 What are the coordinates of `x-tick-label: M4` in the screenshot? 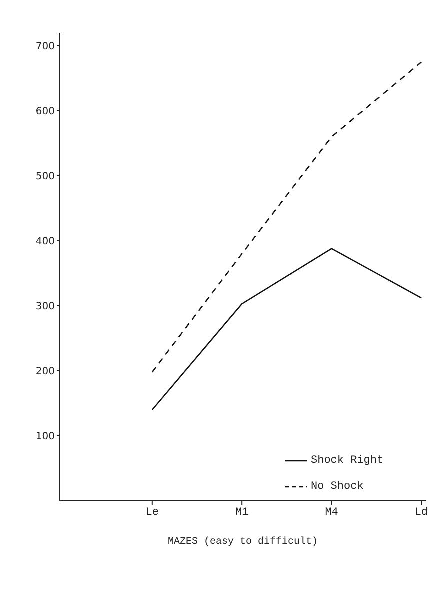 It's located at (332, 512).